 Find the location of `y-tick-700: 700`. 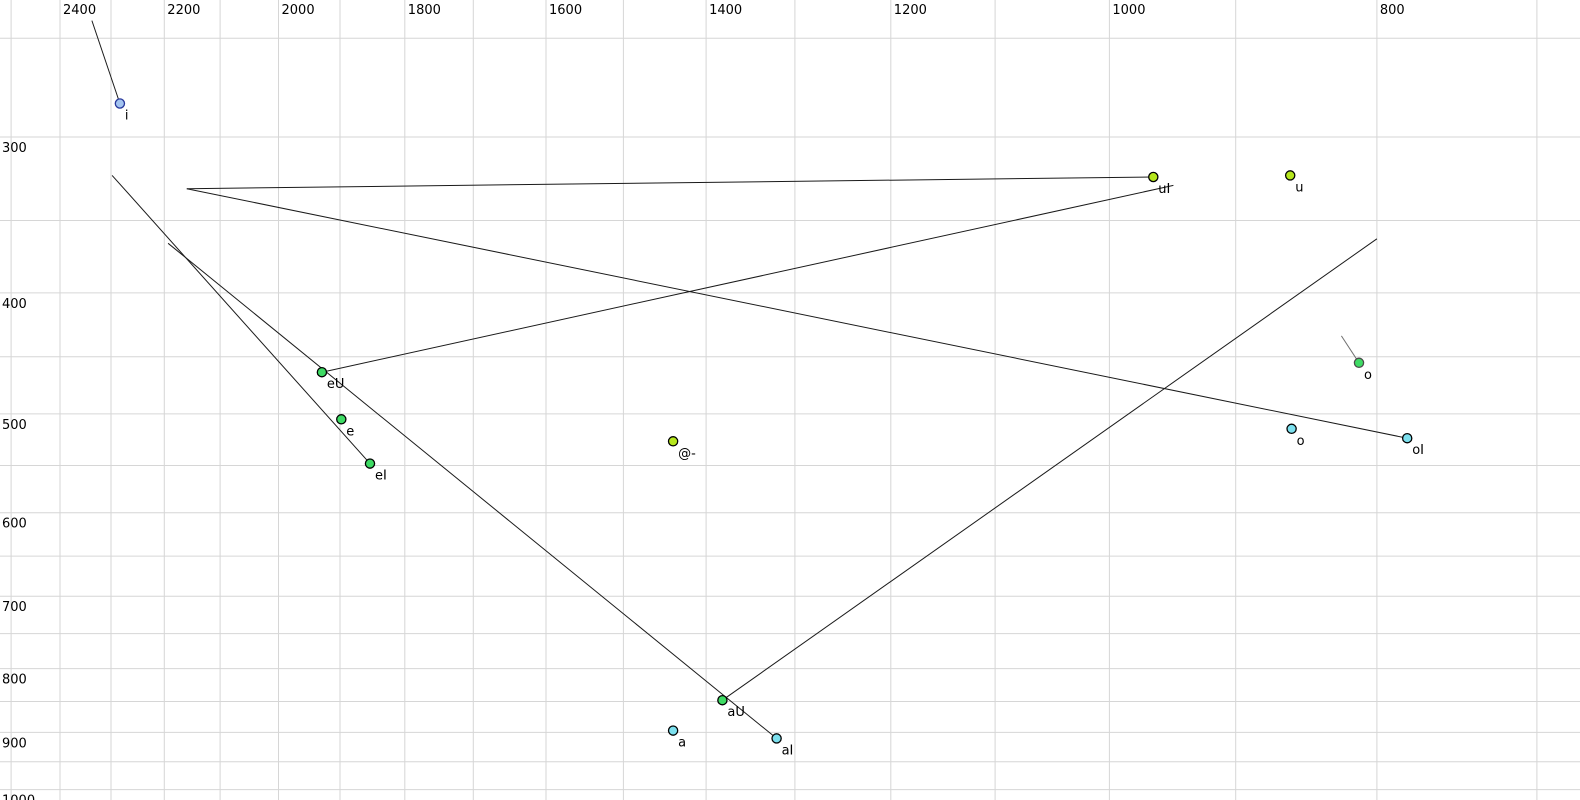

y-tick-700: 700 is located at coordinates (14, 607).